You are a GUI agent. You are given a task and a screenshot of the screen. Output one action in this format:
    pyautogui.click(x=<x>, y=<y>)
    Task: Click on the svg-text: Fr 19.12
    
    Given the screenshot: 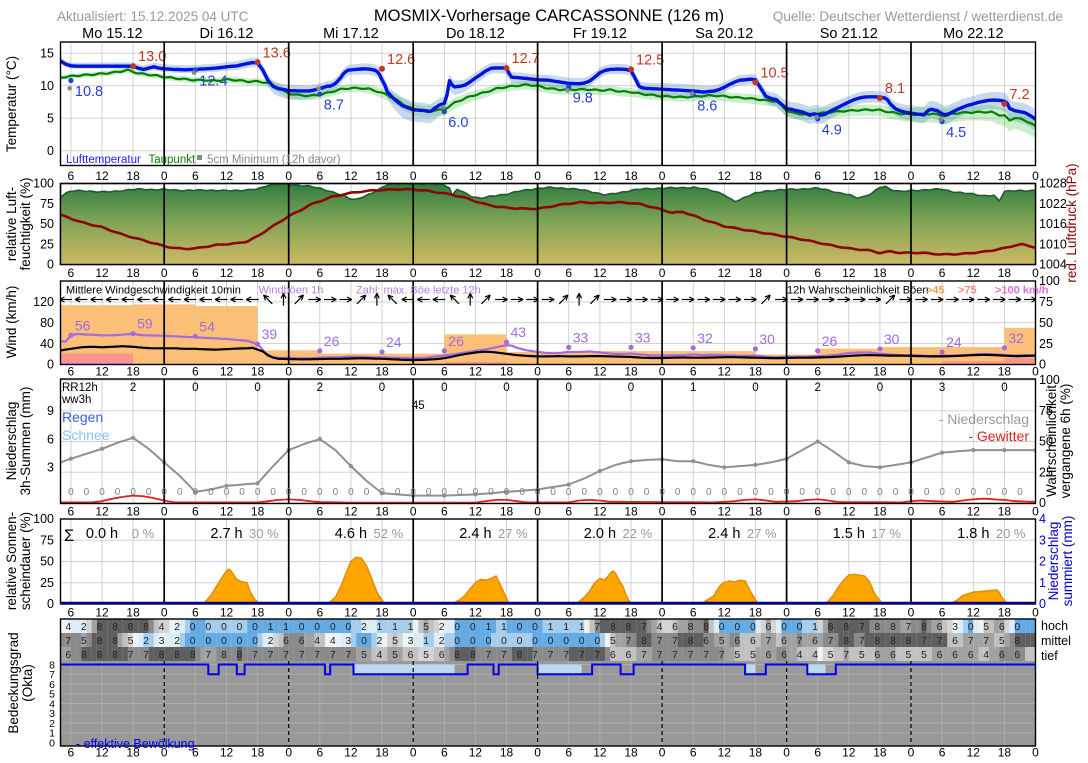 What is the action you would take?
    pyautogui.click(x=600, y=34)
    